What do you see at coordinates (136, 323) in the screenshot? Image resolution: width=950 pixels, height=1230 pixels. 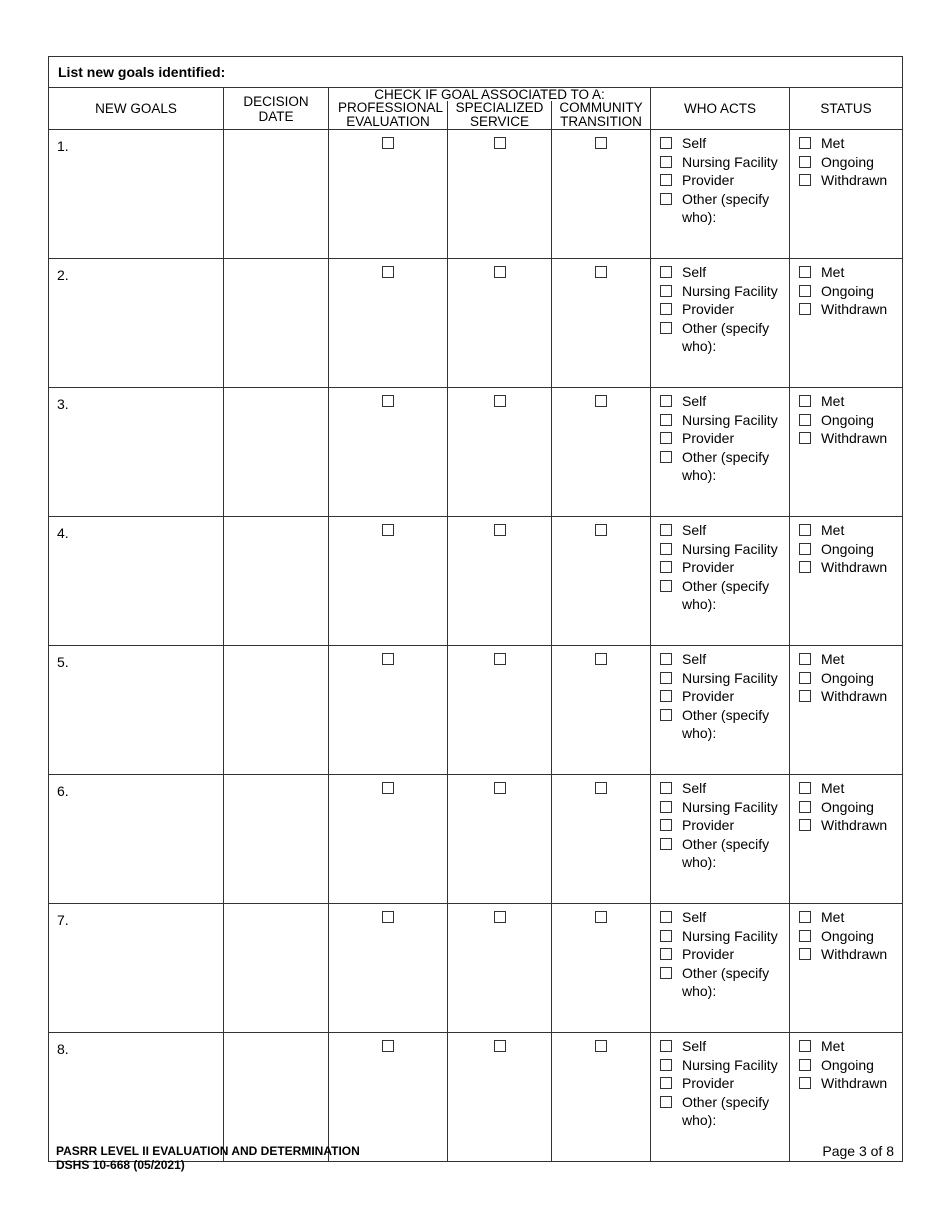 I see `goal-cell: 2.` at bounding box center [136, 323].